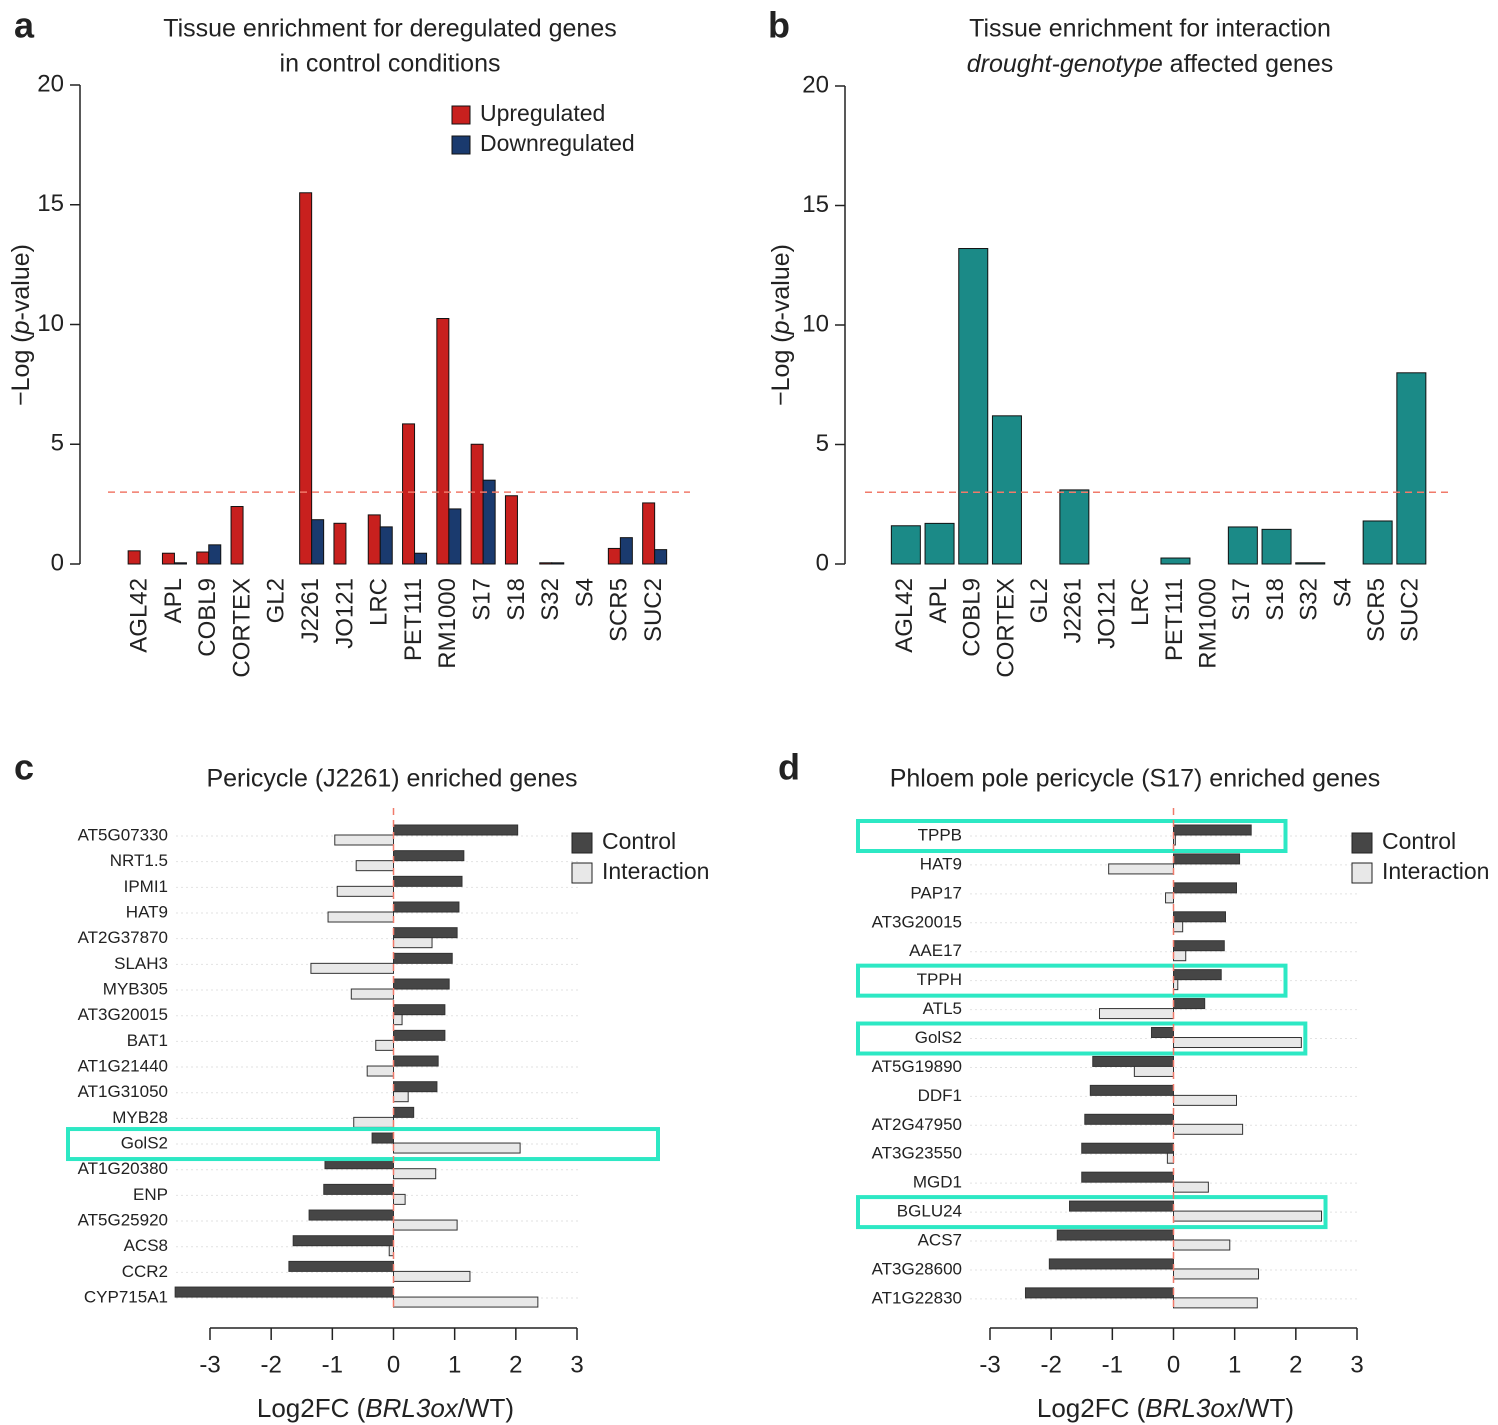 The image size is (1498, 1425). Describe the element at coordinates (390, 64) in the screenshot. I see `chart-title: in control conditions` at that location.